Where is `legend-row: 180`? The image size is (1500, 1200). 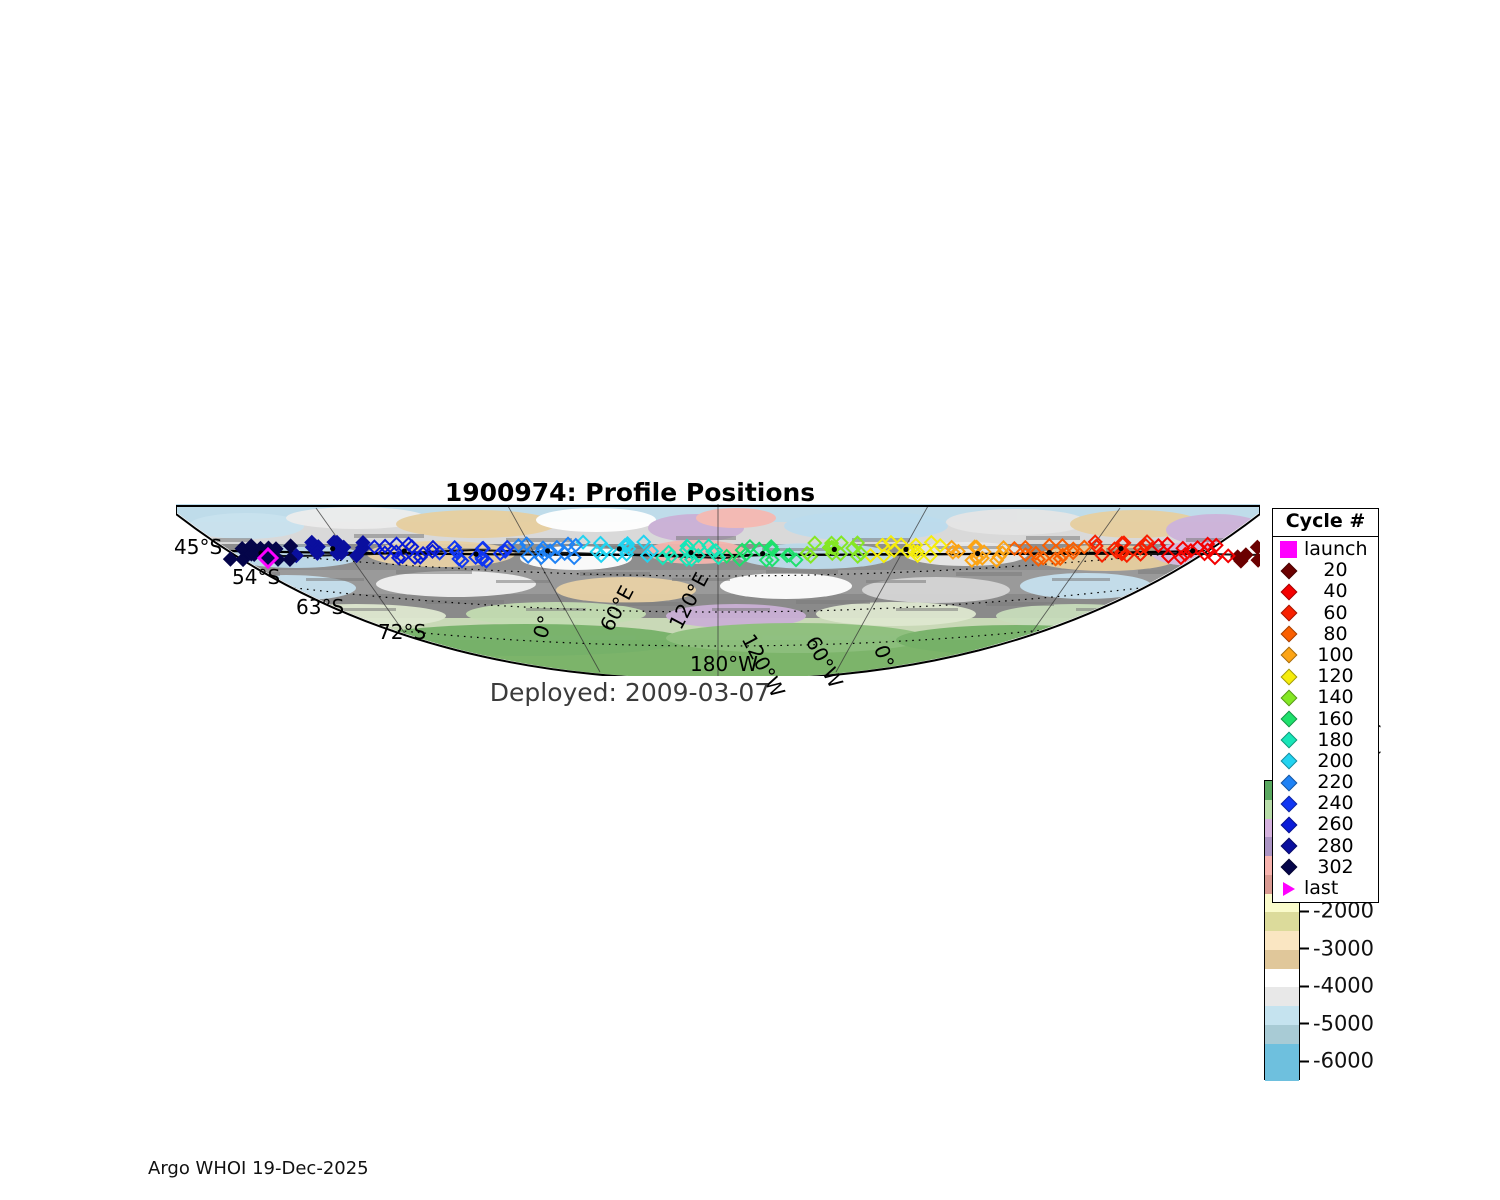 legend-row: 180 is located at coordinates (1325, 740).